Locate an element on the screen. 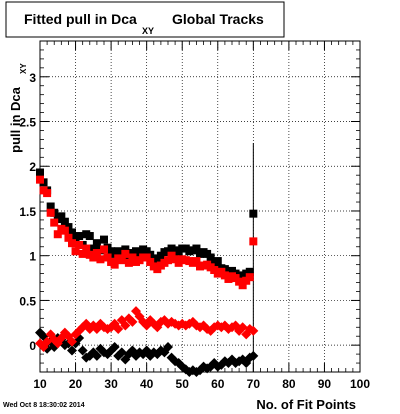 The image size is (400, 414). y-tick-label: 1 is located at coordinates (32, 257).